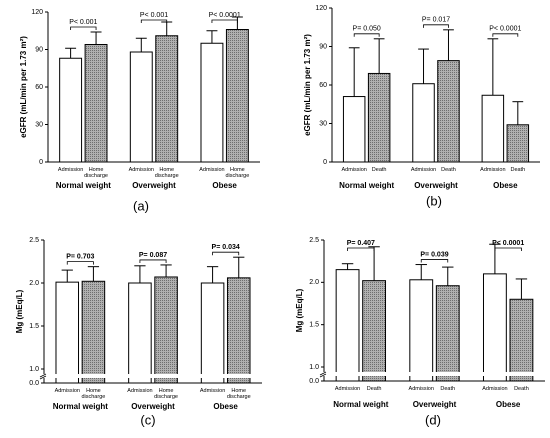  Describe the element at coordinates (433, 419) in the screenshot. I see `panel-label: (d)` at that location.